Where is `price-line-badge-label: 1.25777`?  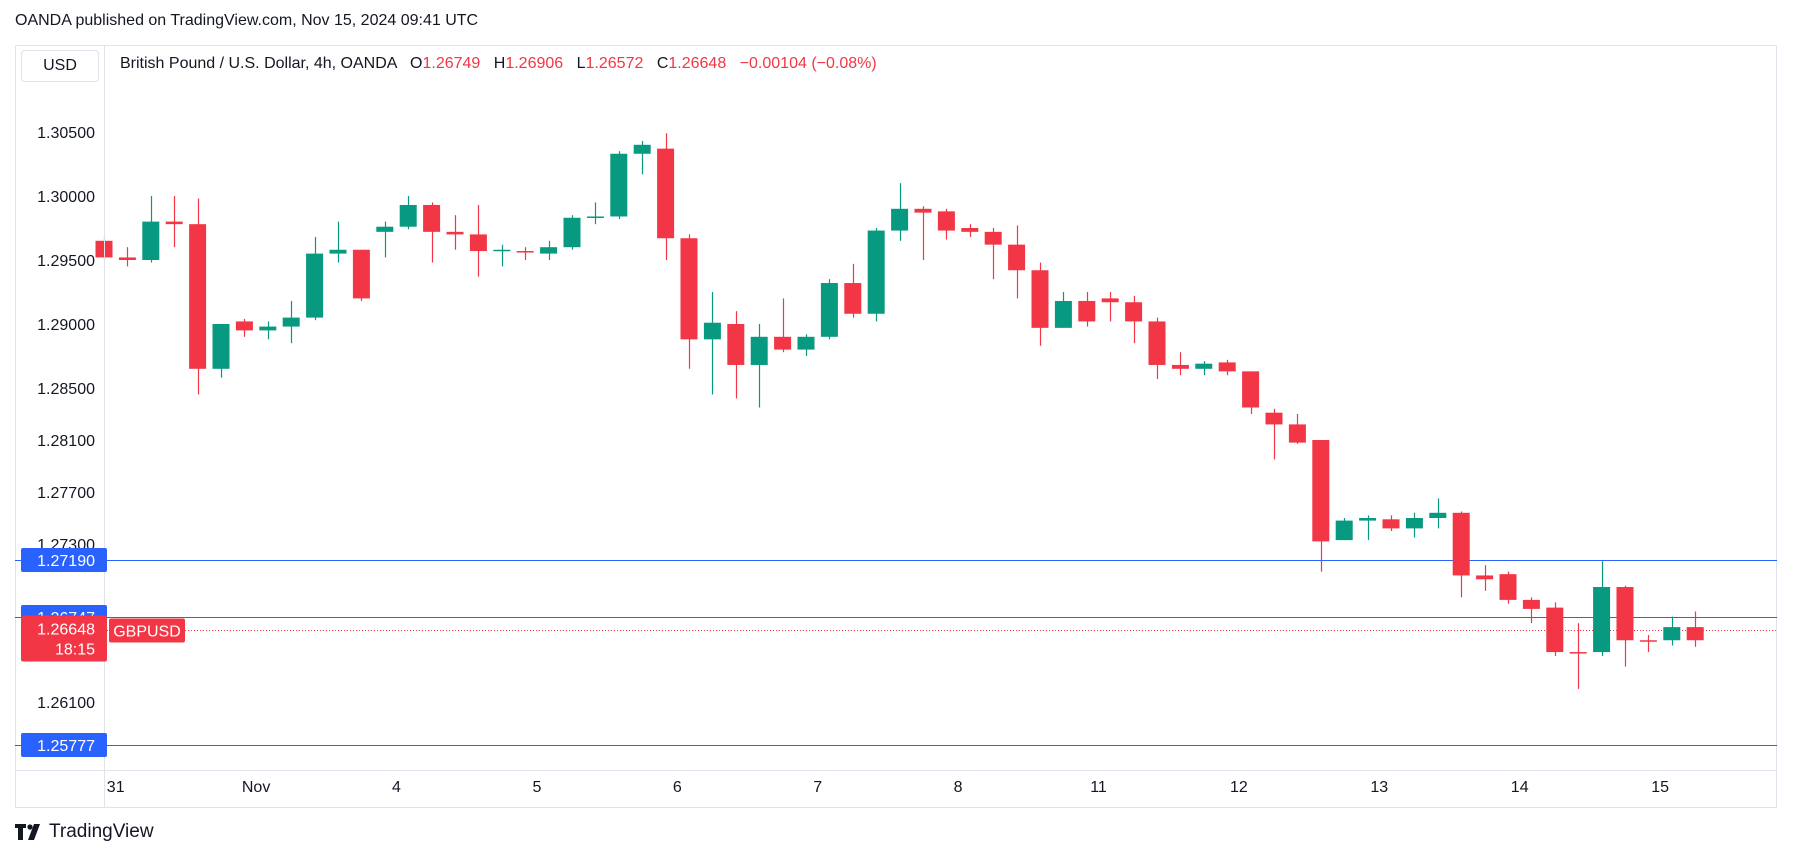
price-line-badge-label: 1.25777 is located at coordinates (66, 746).